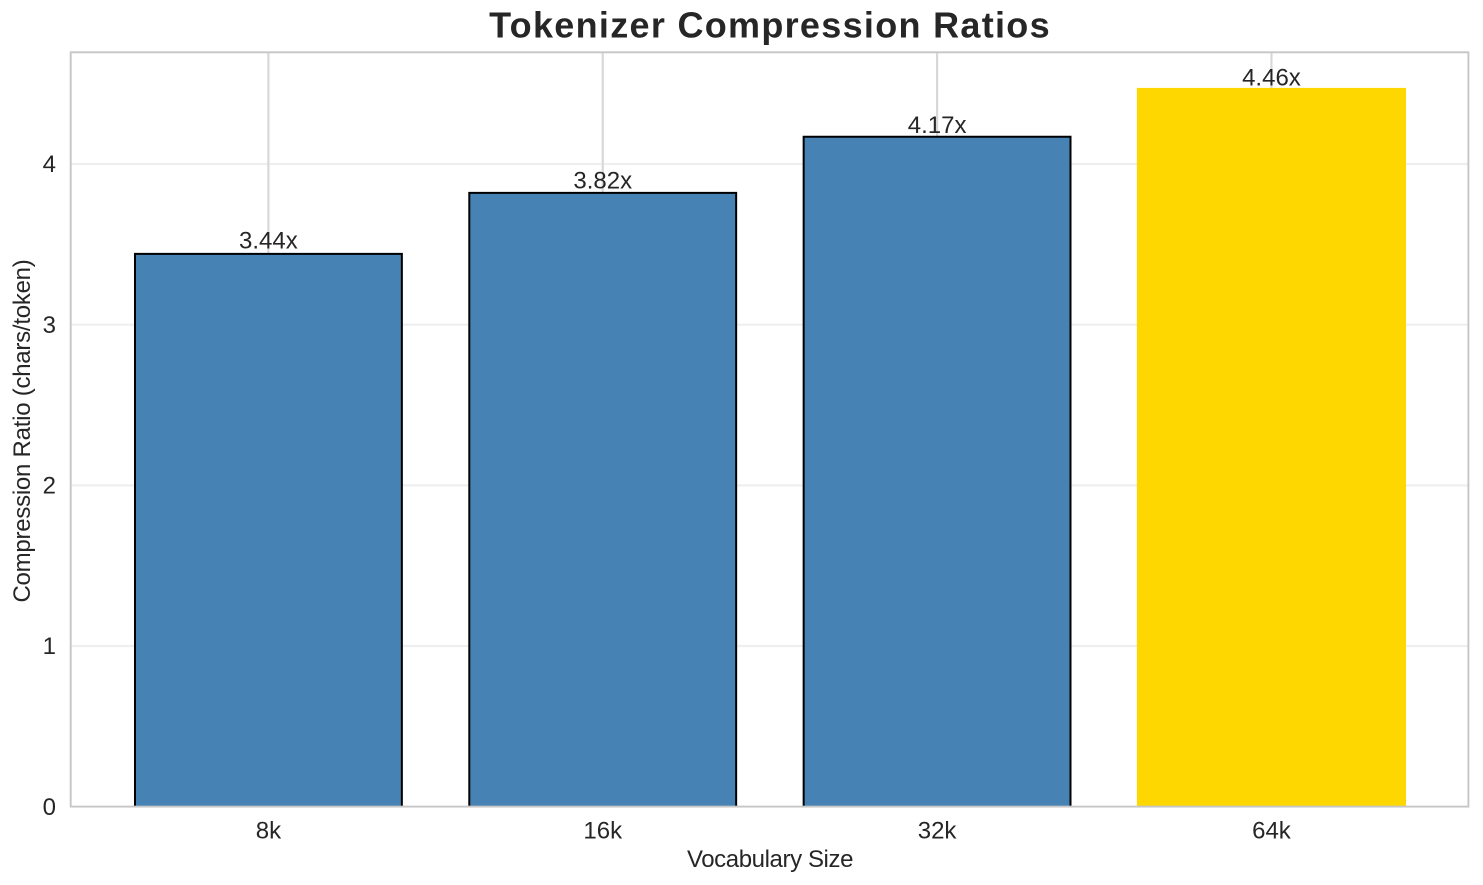 The height and width of the screenshot is (885, 1483). Describe the element at coordinates (938, 831) in the screenshot. I see `svg-text: 32k` at that location.